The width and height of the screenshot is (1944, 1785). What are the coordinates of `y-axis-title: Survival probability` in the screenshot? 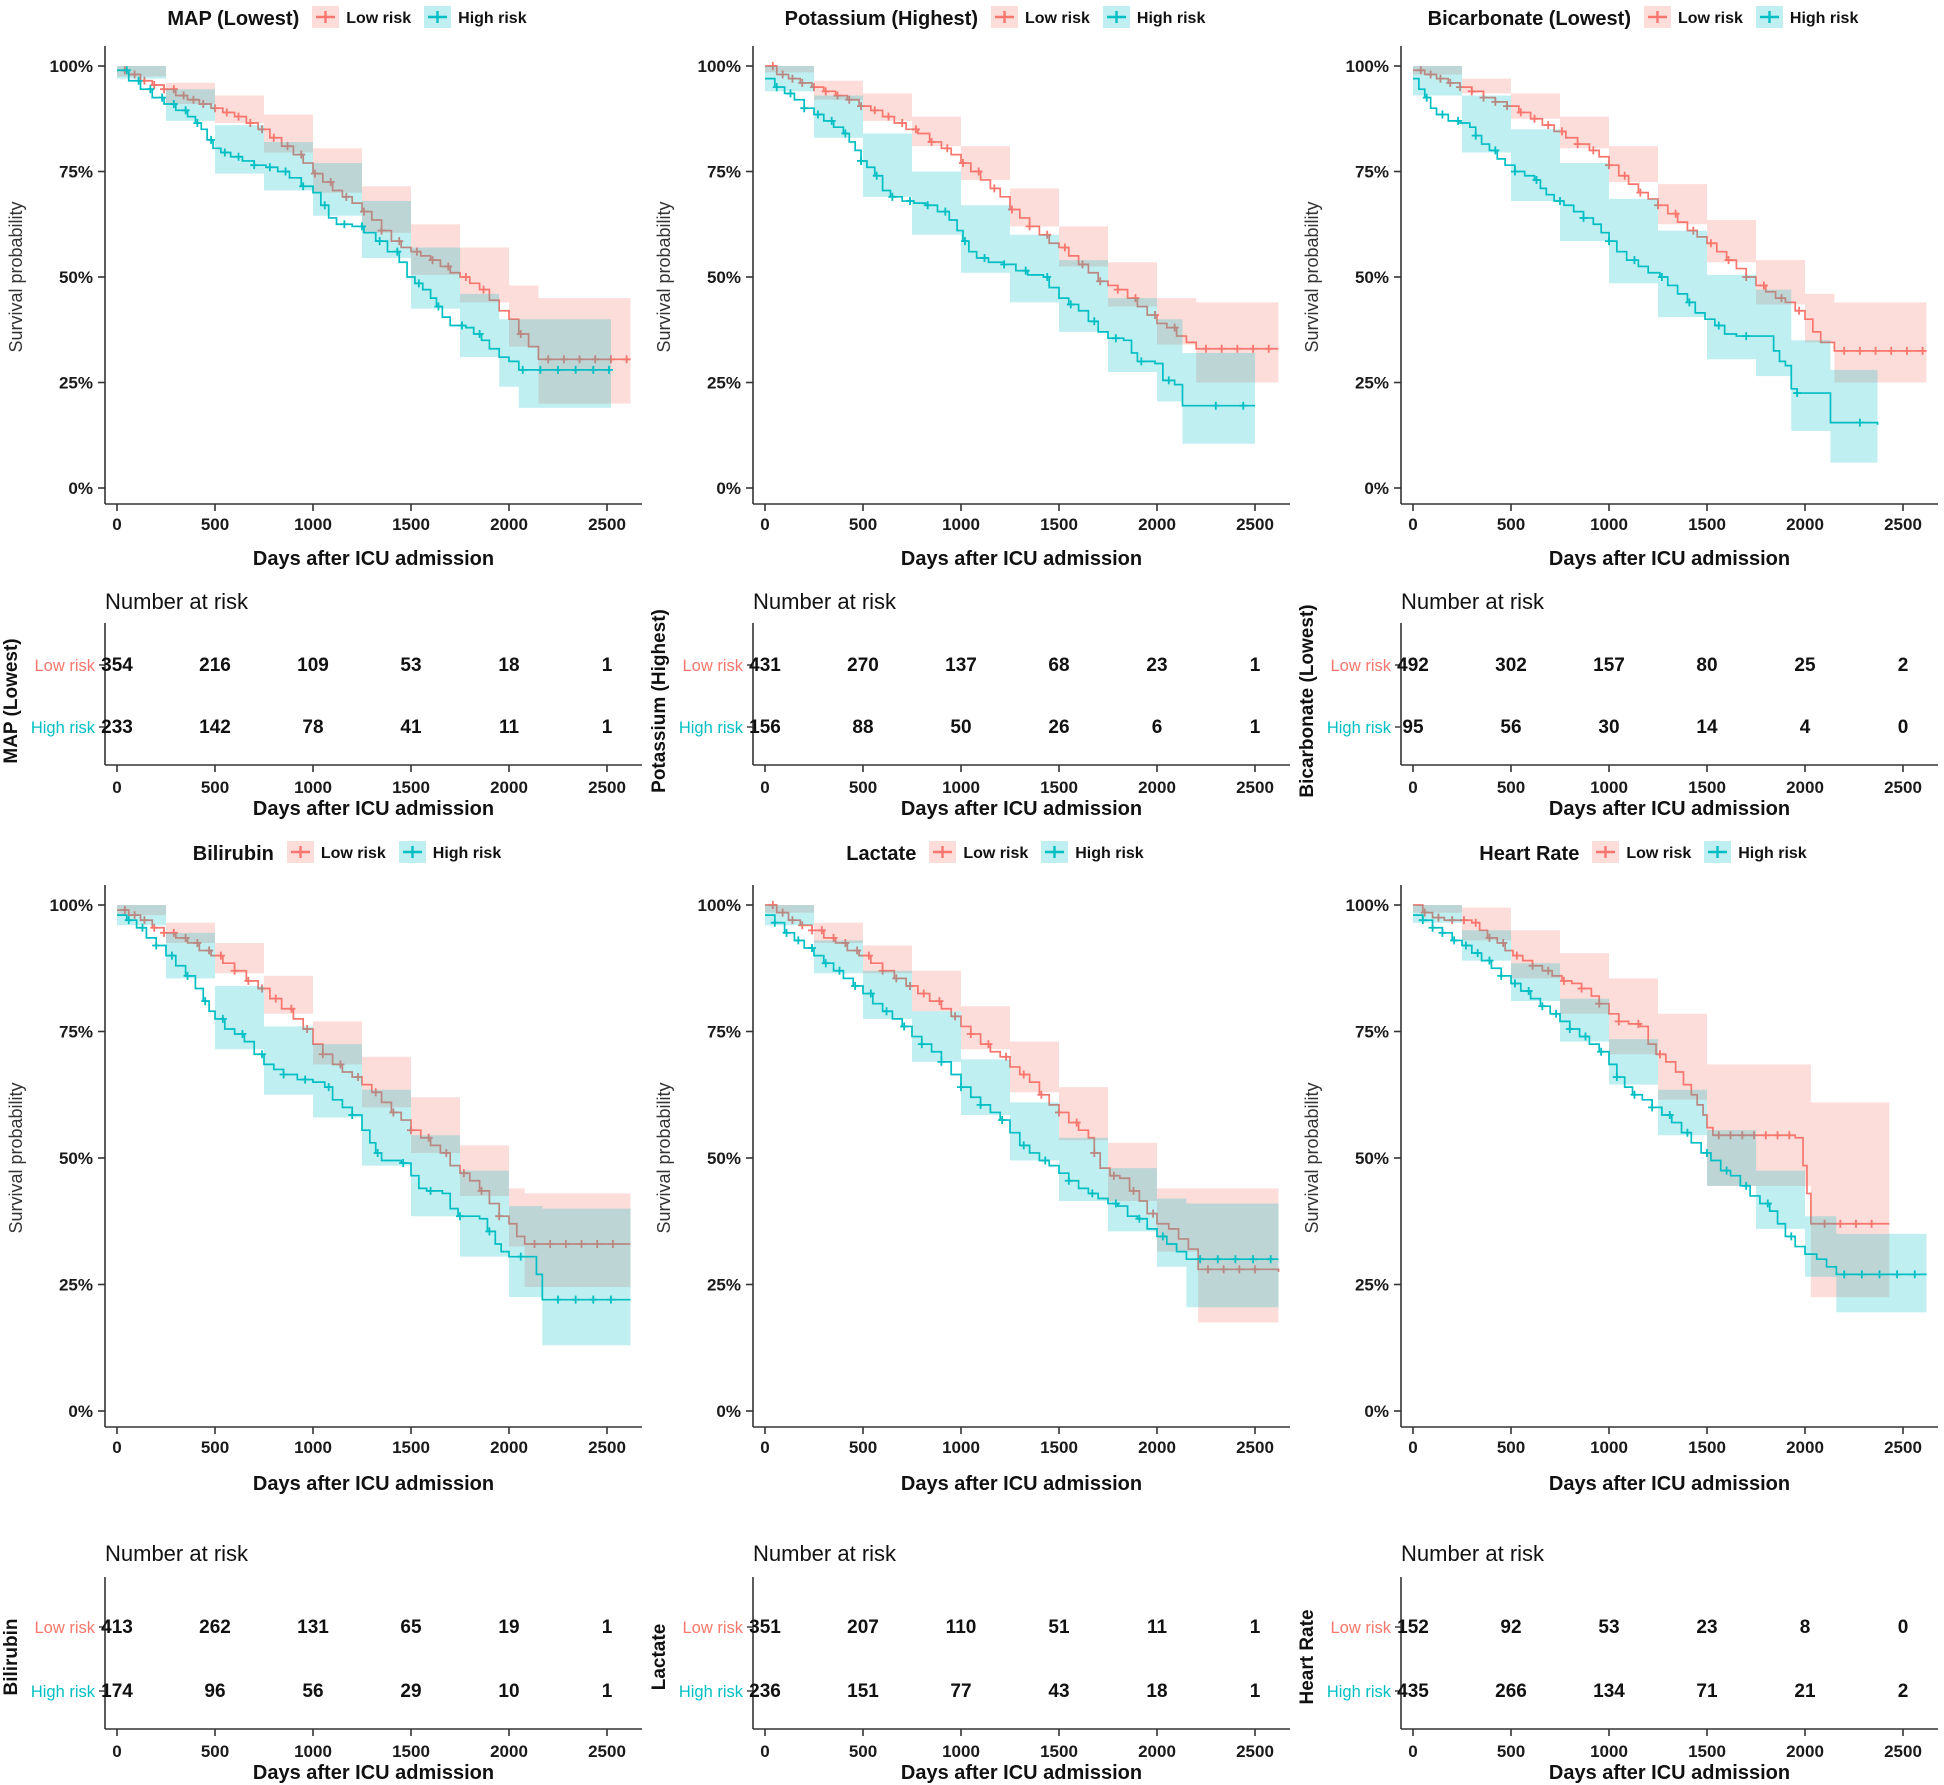 It's located at (16, 1157).